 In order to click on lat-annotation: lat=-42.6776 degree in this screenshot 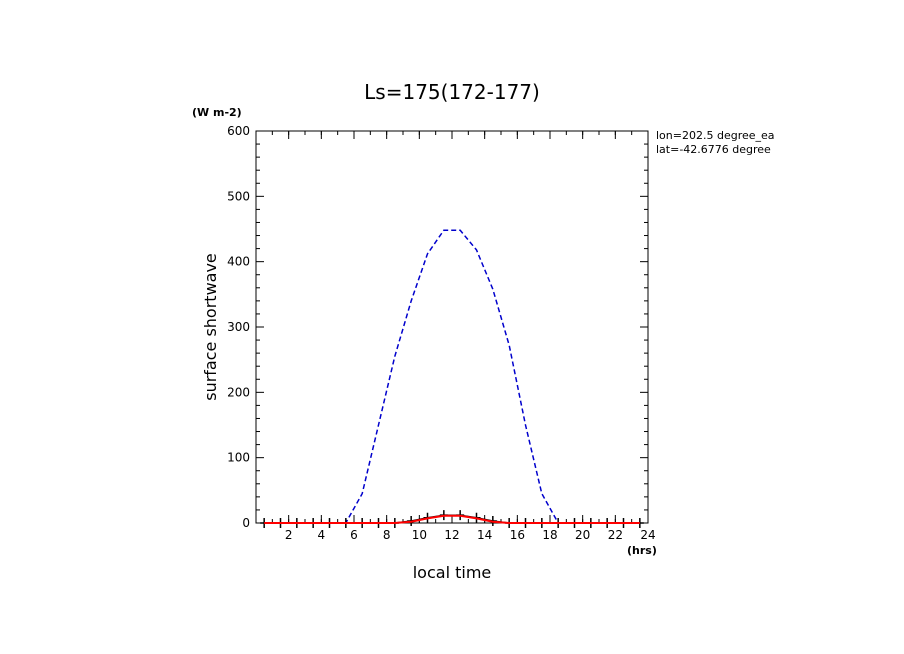, I will do `click(713, 149)`.